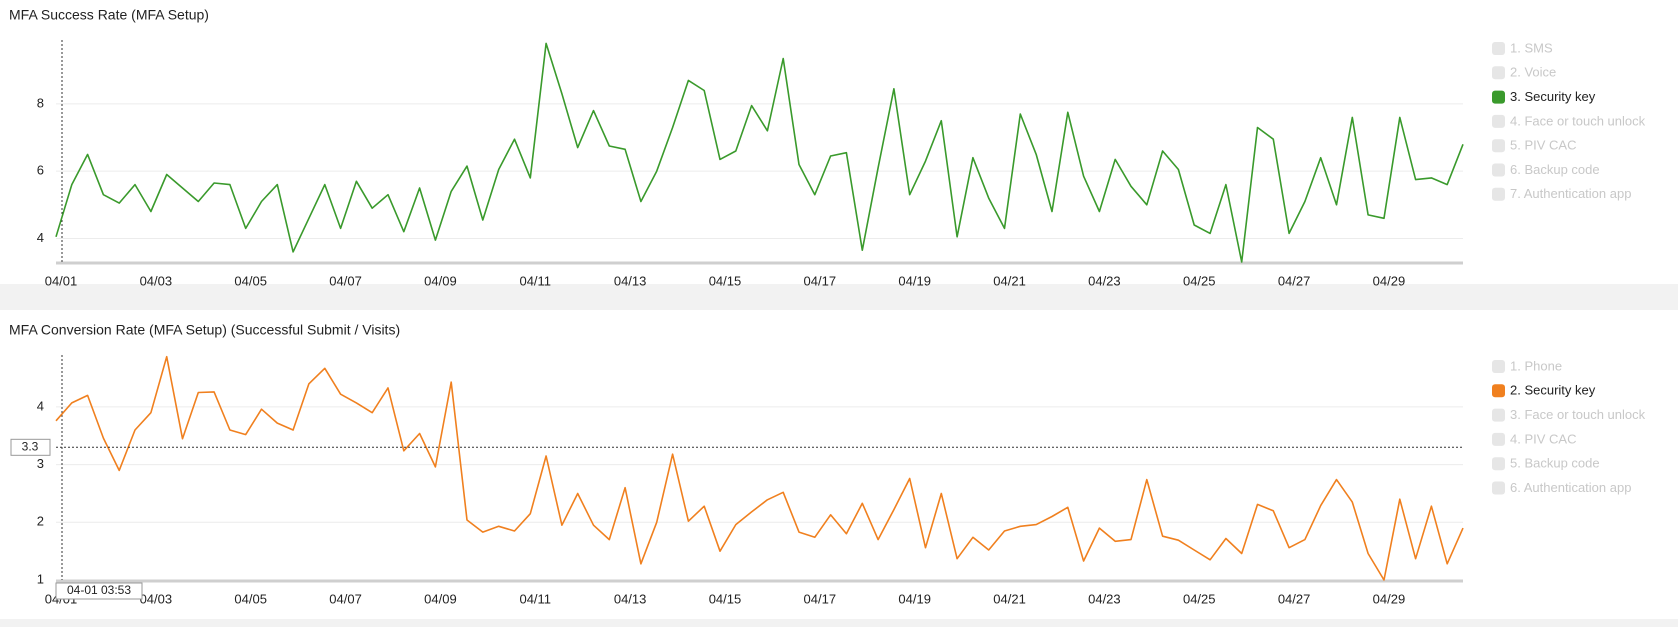  I want to click on x-tick-label: 04/01, so click(61, 280).